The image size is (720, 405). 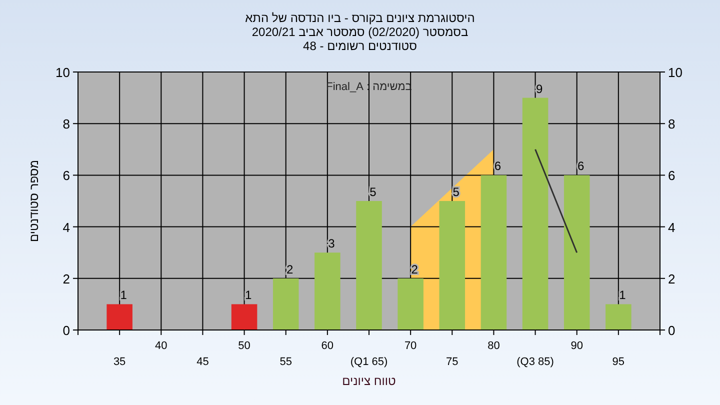 What do you see at coordinates (66, 330) in the screenshot?
I see `y-tick-label: 0` at bounding box center [66, 330].